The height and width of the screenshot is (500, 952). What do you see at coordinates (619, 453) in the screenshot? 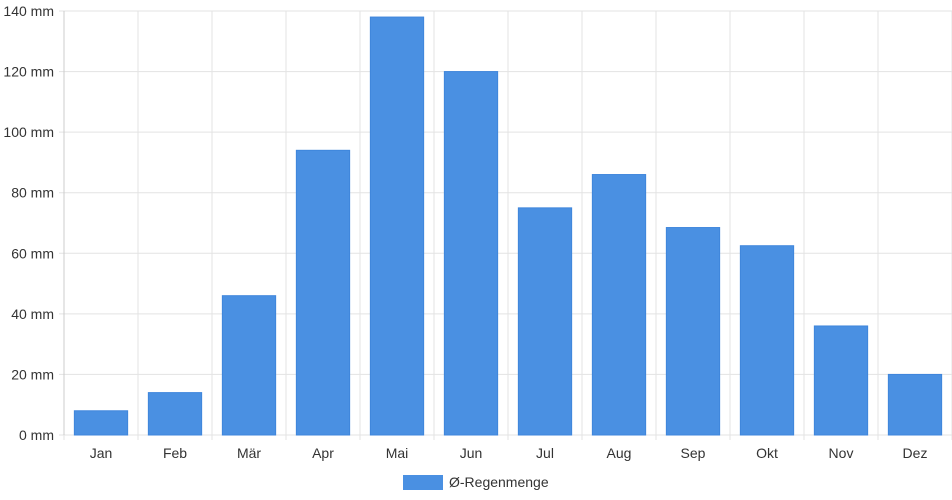
I see `x-tick-label: Aug` at bounding box center [619, 453].